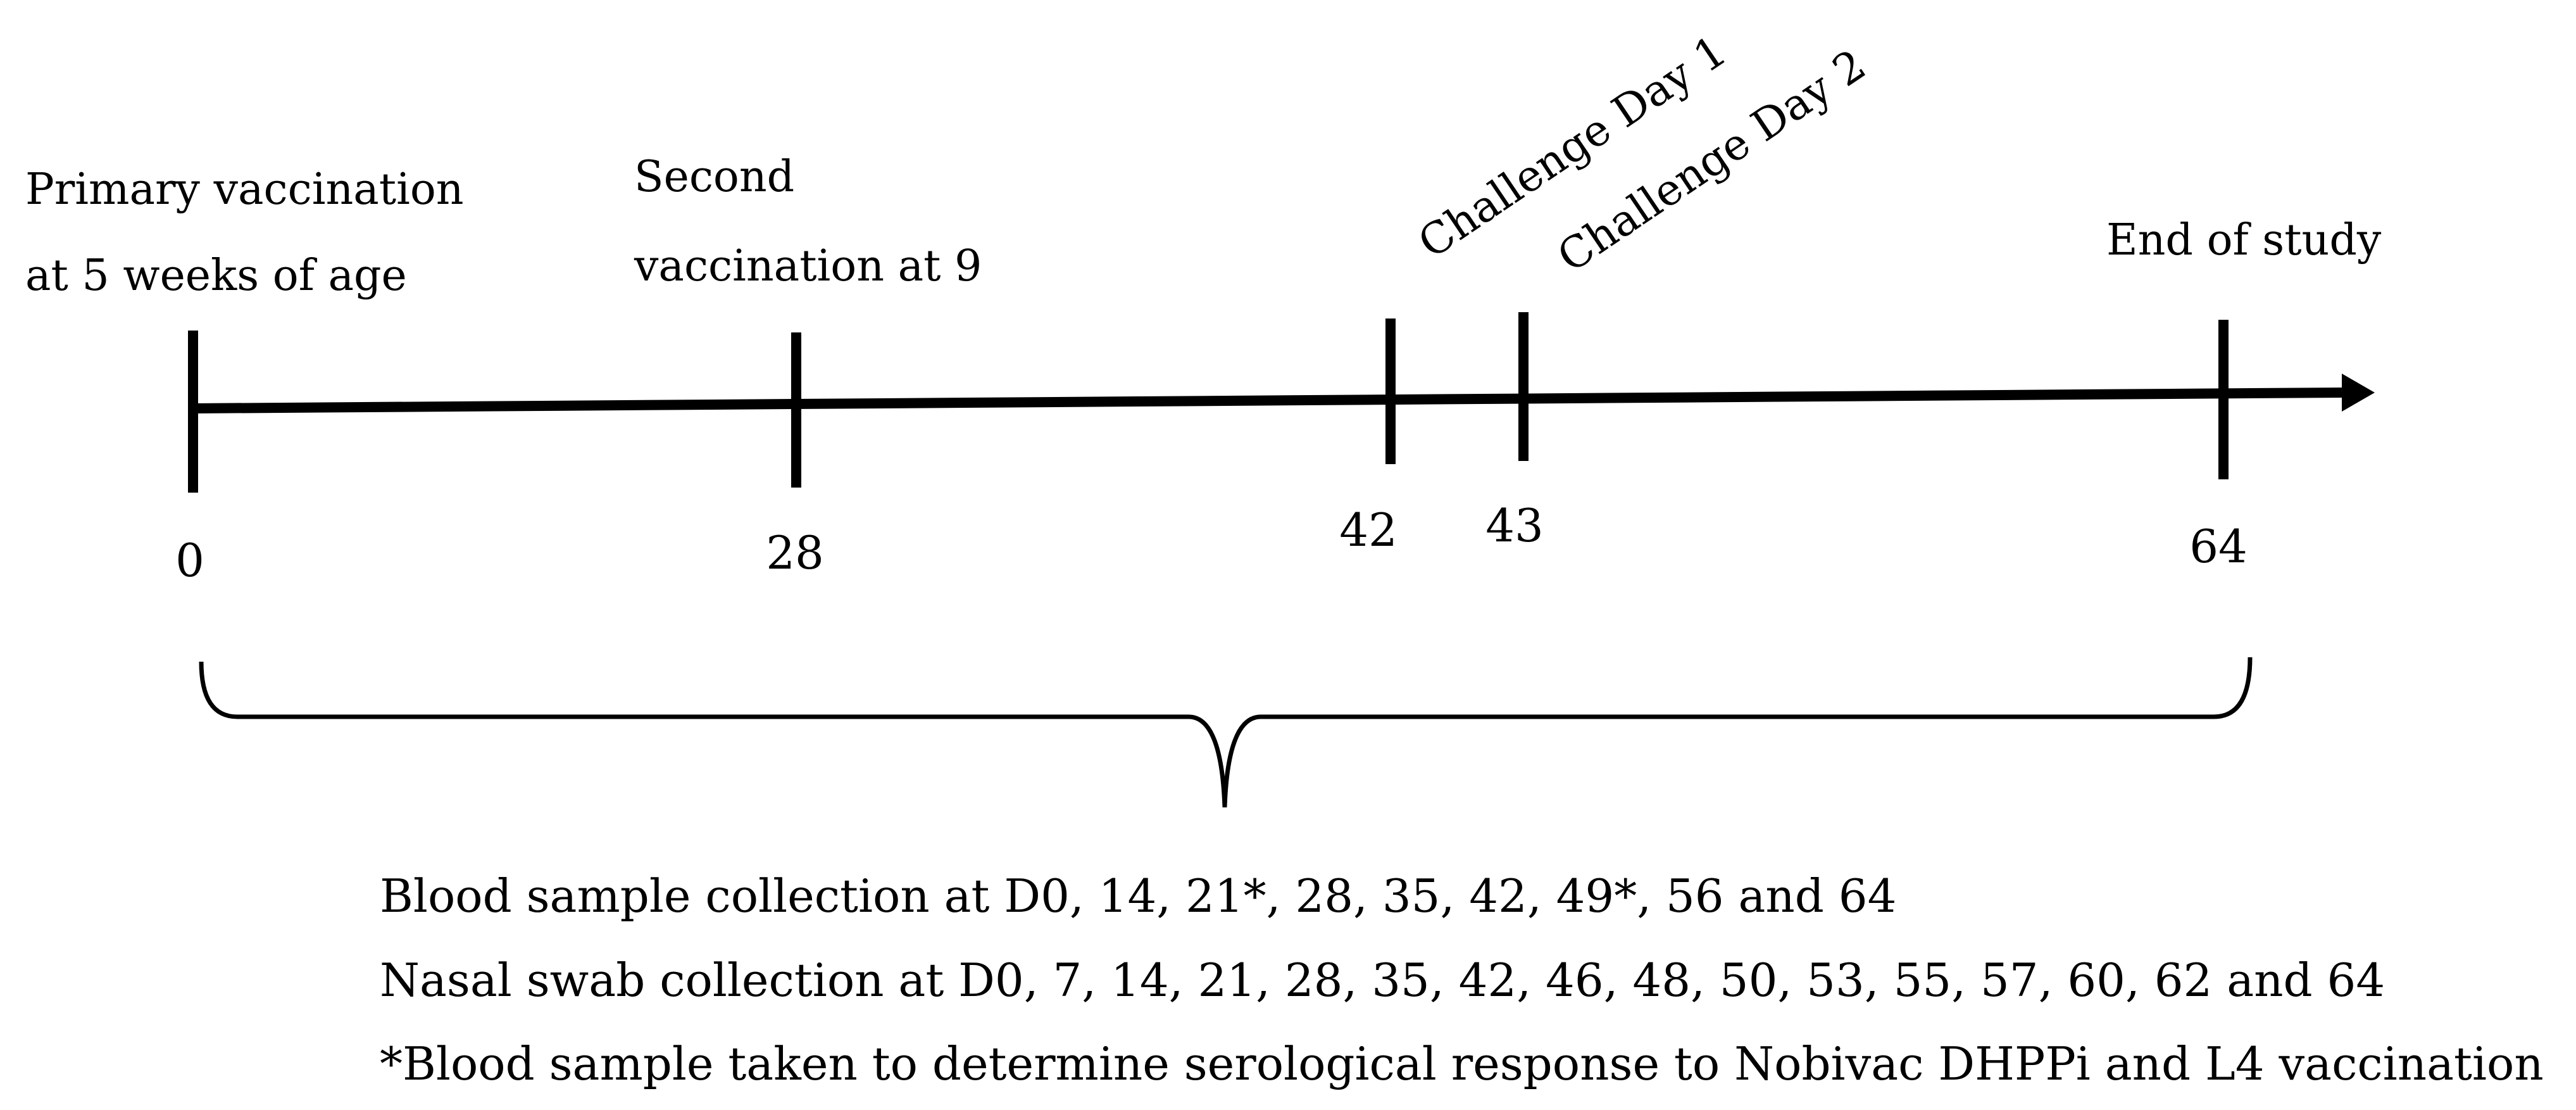  I want to click on event-label-second-vaccination-line1: Second, so click(714, 177).